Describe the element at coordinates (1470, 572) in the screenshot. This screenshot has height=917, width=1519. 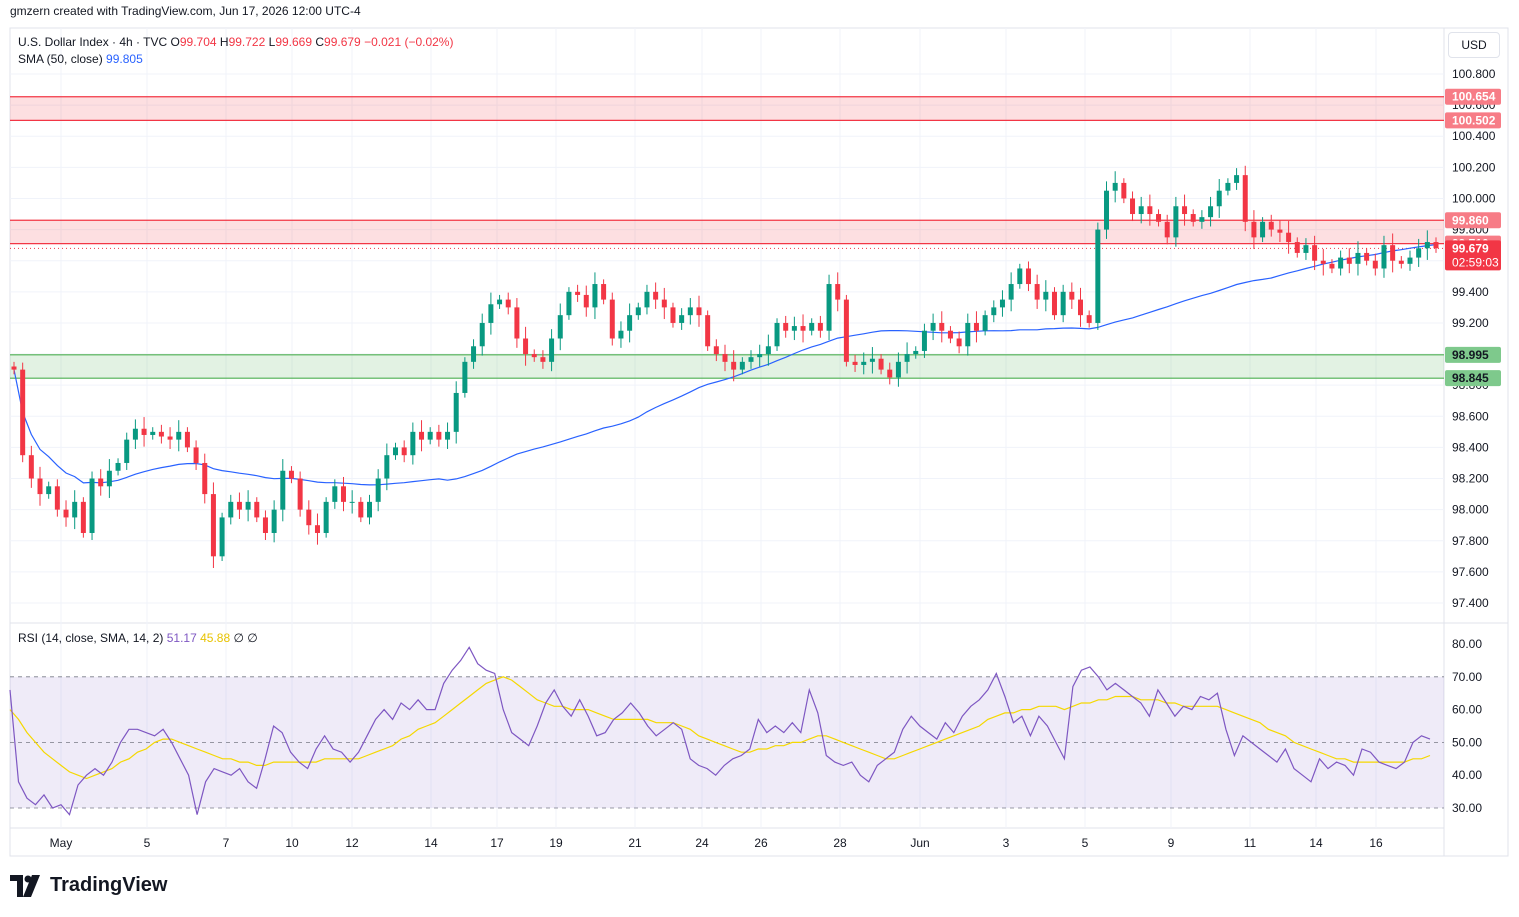
I see `price-tick-label: 97.600` at that location.